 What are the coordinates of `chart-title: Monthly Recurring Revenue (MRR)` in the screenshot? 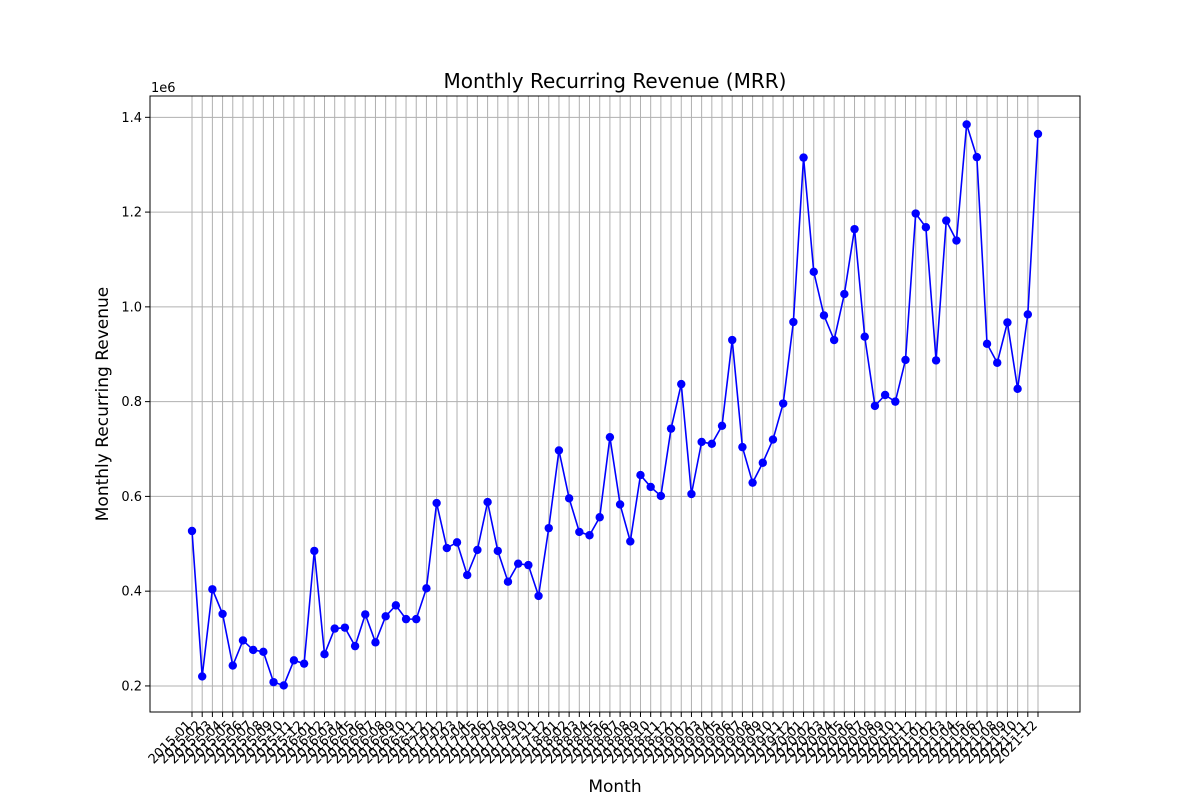 It's located at (615, 81).